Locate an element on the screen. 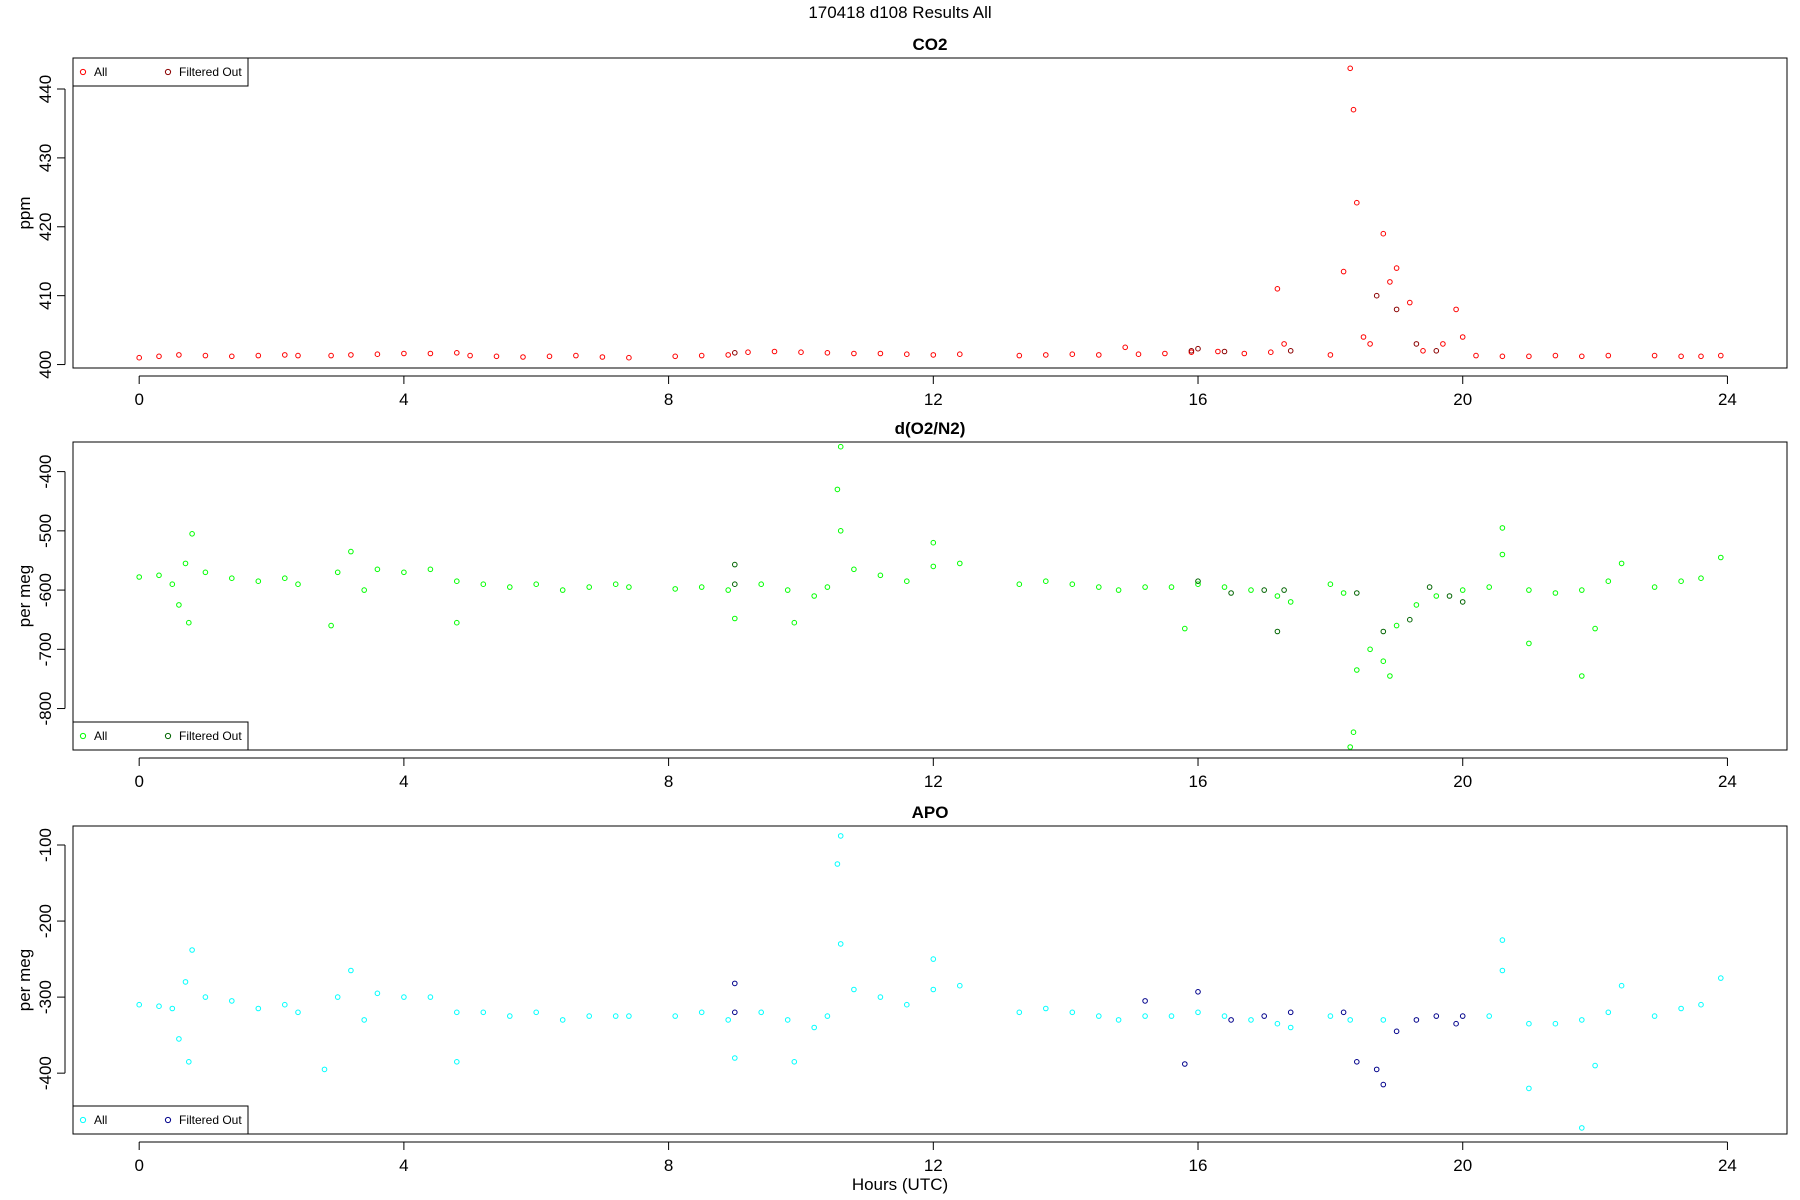 The height and width of the screenshot is (1200, 1800). legend-marker is located at coordinates (168, 736).